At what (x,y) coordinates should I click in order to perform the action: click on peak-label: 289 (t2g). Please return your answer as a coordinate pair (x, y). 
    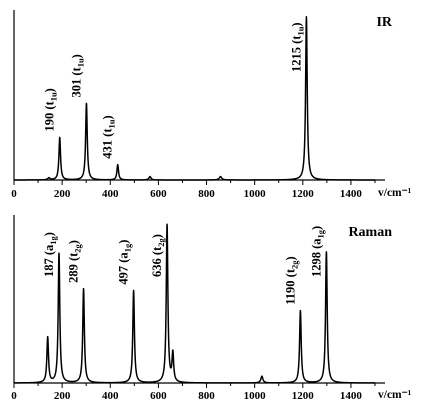
    Looking at the image, I should click on (75, 261).